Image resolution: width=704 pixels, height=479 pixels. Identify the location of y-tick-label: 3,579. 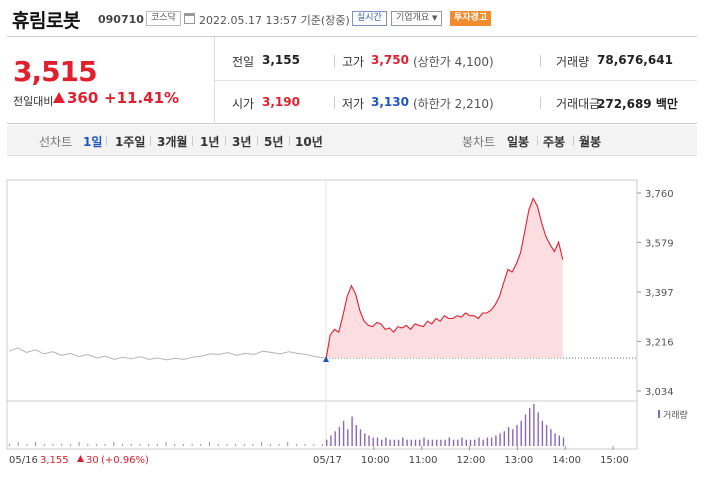
(659, 243).